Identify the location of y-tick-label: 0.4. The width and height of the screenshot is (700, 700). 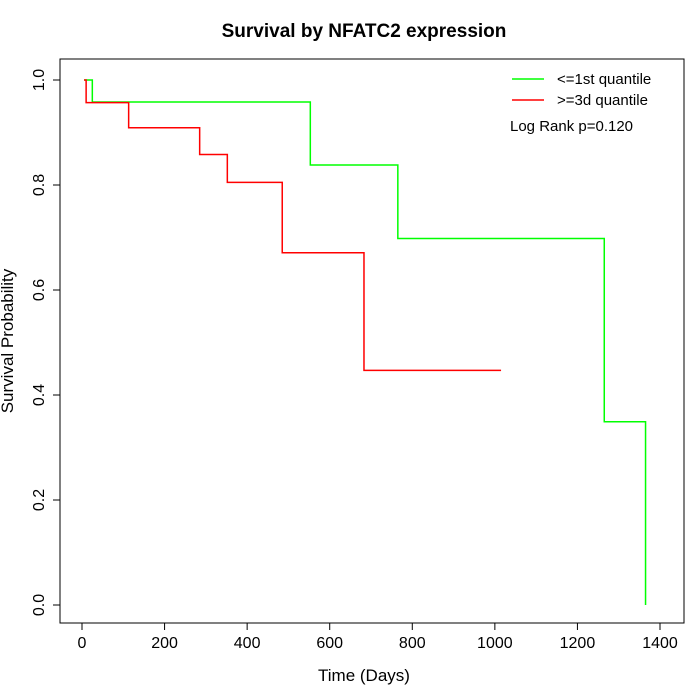
(39, 395).